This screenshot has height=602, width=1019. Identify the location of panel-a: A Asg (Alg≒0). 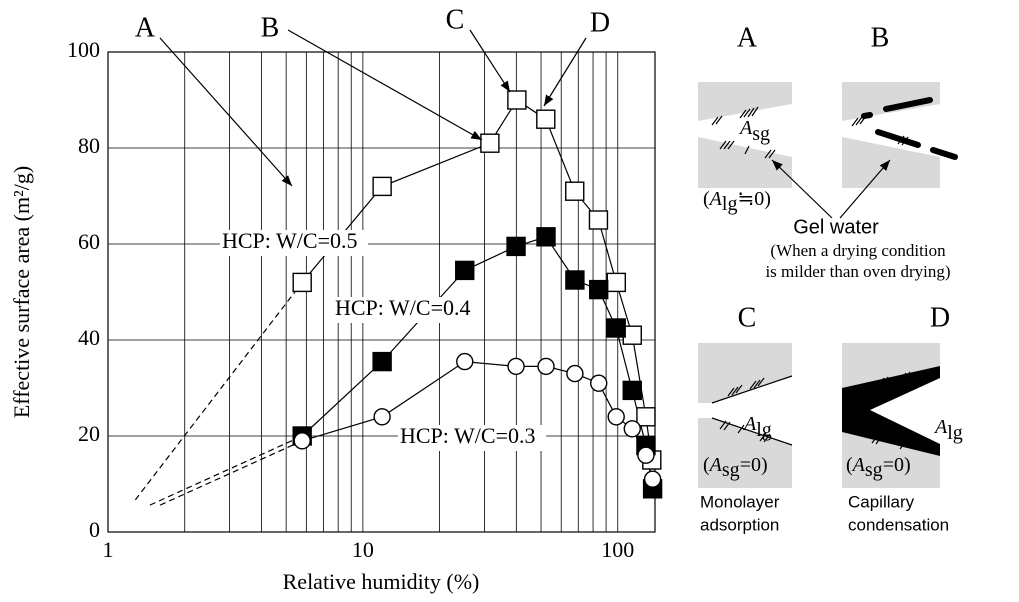
(745, 118).